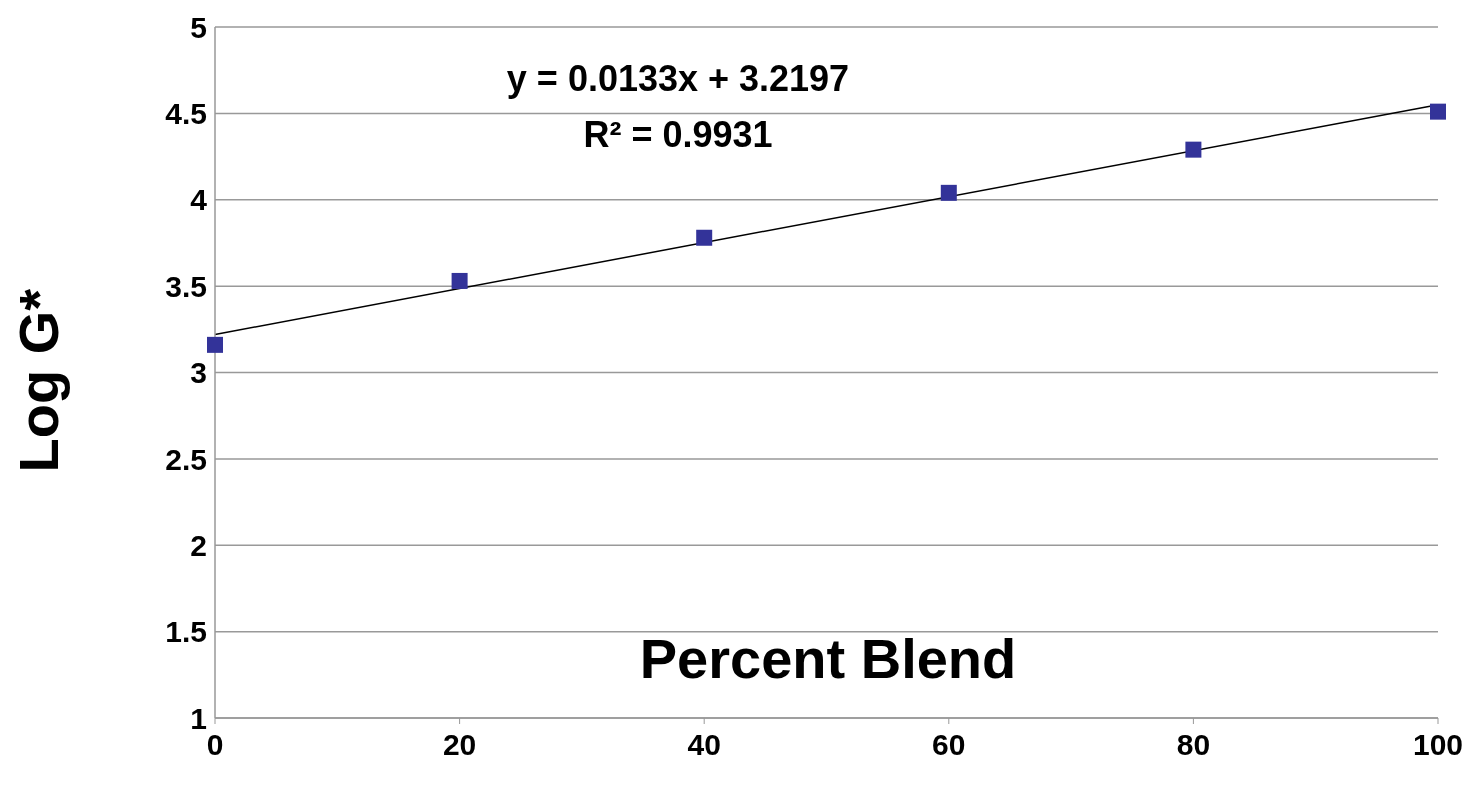 Image resolution: width=1480 pixels, height=788 pixels. I want to click on y-tick-label: 2, so click(198, 545).